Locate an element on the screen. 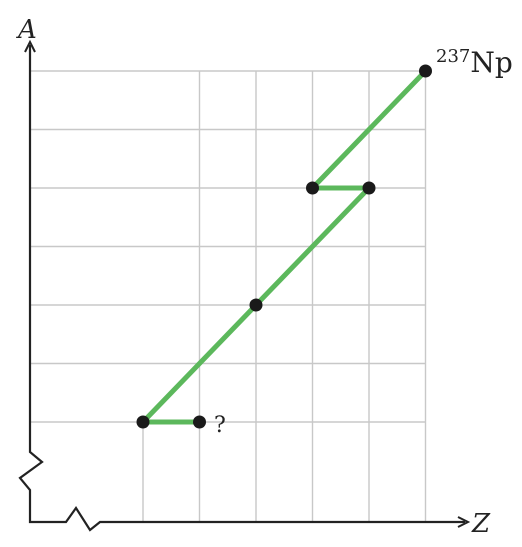 The image size is (522, 547). y-axis-label: A is located at coordinates (26, 30).